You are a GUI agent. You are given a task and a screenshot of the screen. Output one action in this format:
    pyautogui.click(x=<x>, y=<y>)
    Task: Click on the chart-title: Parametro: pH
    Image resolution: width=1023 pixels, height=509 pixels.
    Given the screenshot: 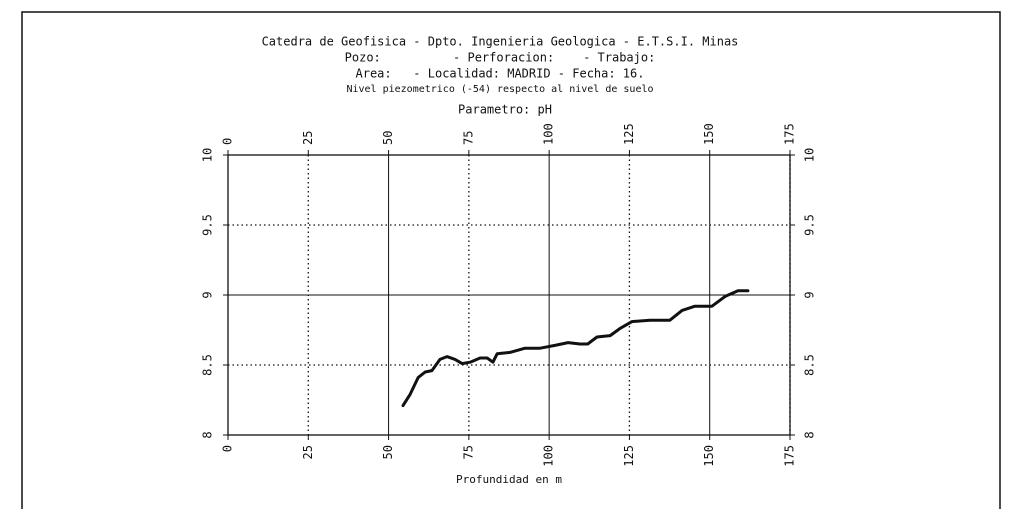 What is the action you would take?
    pyautogui.click(x=505, y=110)
    